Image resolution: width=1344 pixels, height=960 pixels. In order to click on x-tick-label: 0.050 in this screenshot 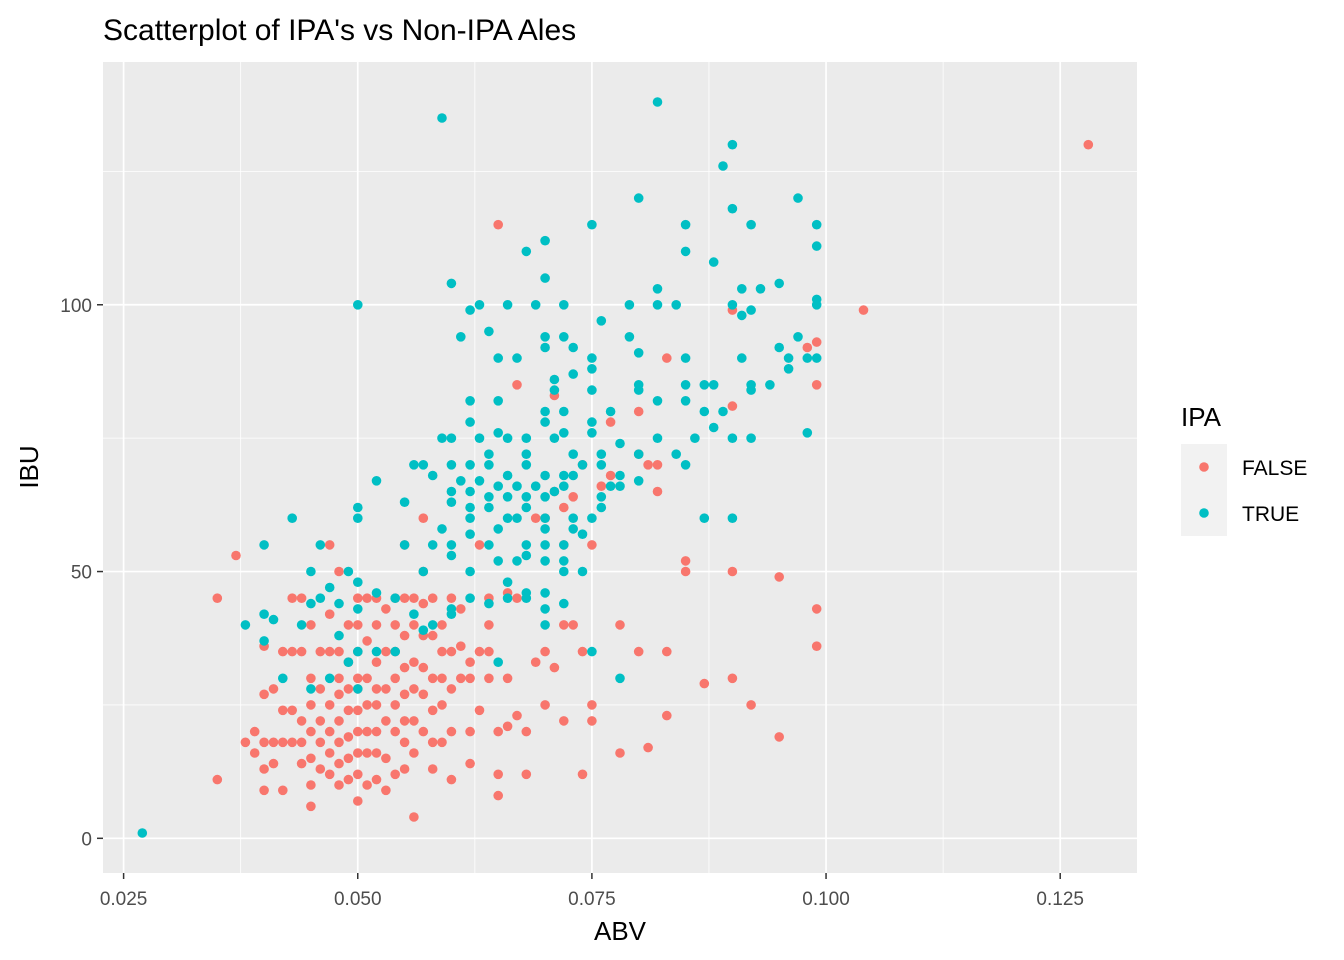, I will do `click(358, 899)`.